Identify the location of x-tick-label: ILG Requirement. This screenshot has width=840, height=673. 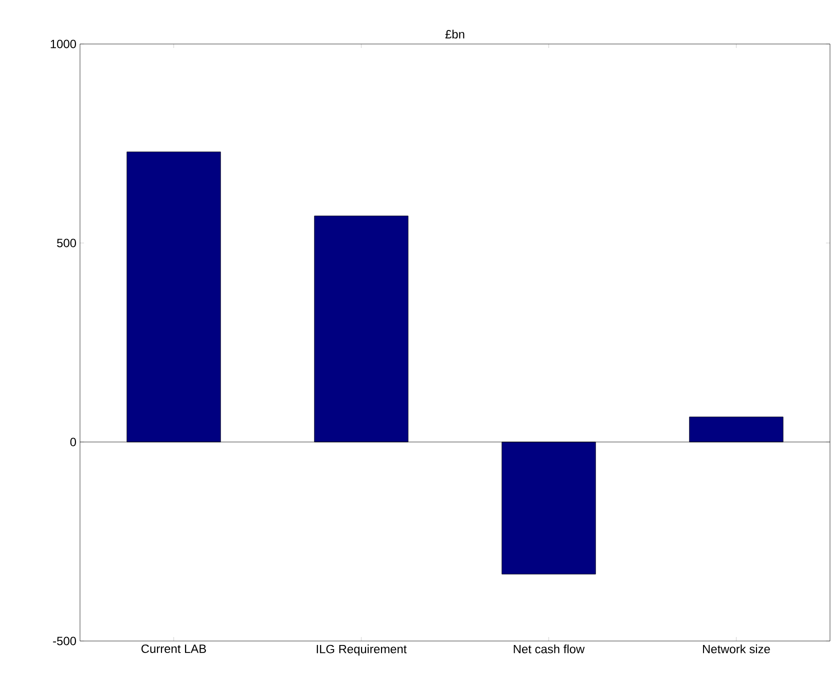
(361, 650).